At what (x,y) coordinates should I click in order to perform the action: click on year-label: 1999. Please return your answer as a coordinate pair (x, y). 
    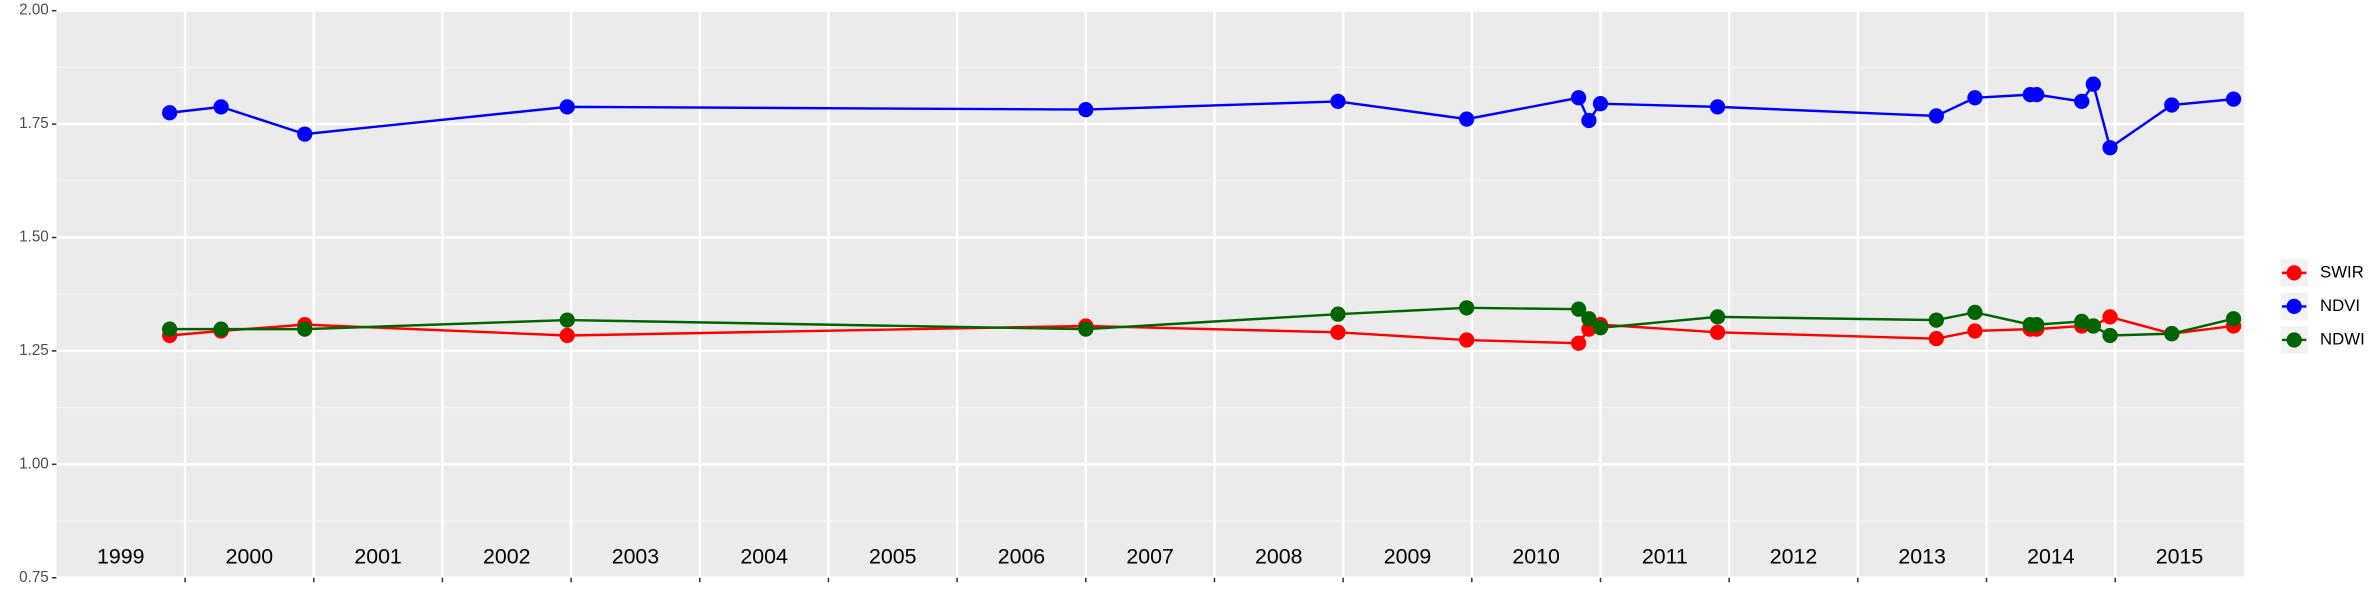
    Looking at the image, I should click on (120, 557).